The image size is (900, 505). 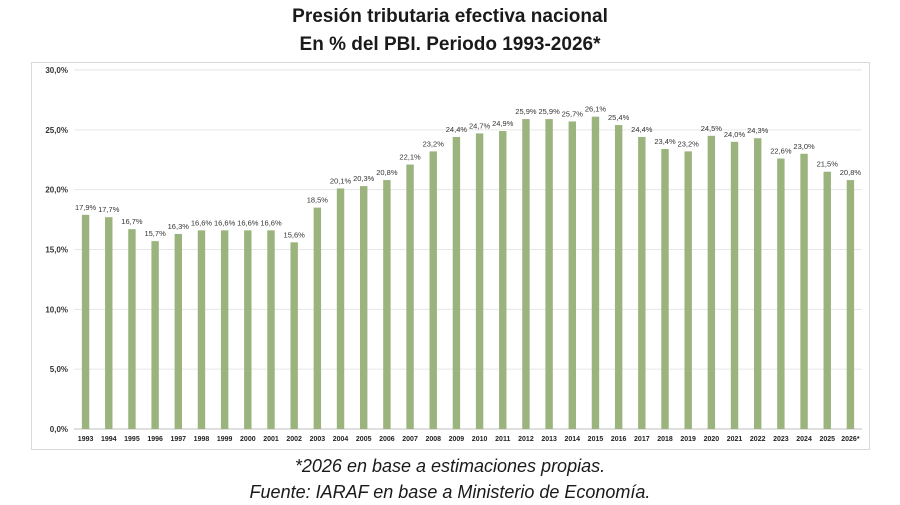 I want to click on y-tick-label: 10,0%, so click(x=56, y=309).